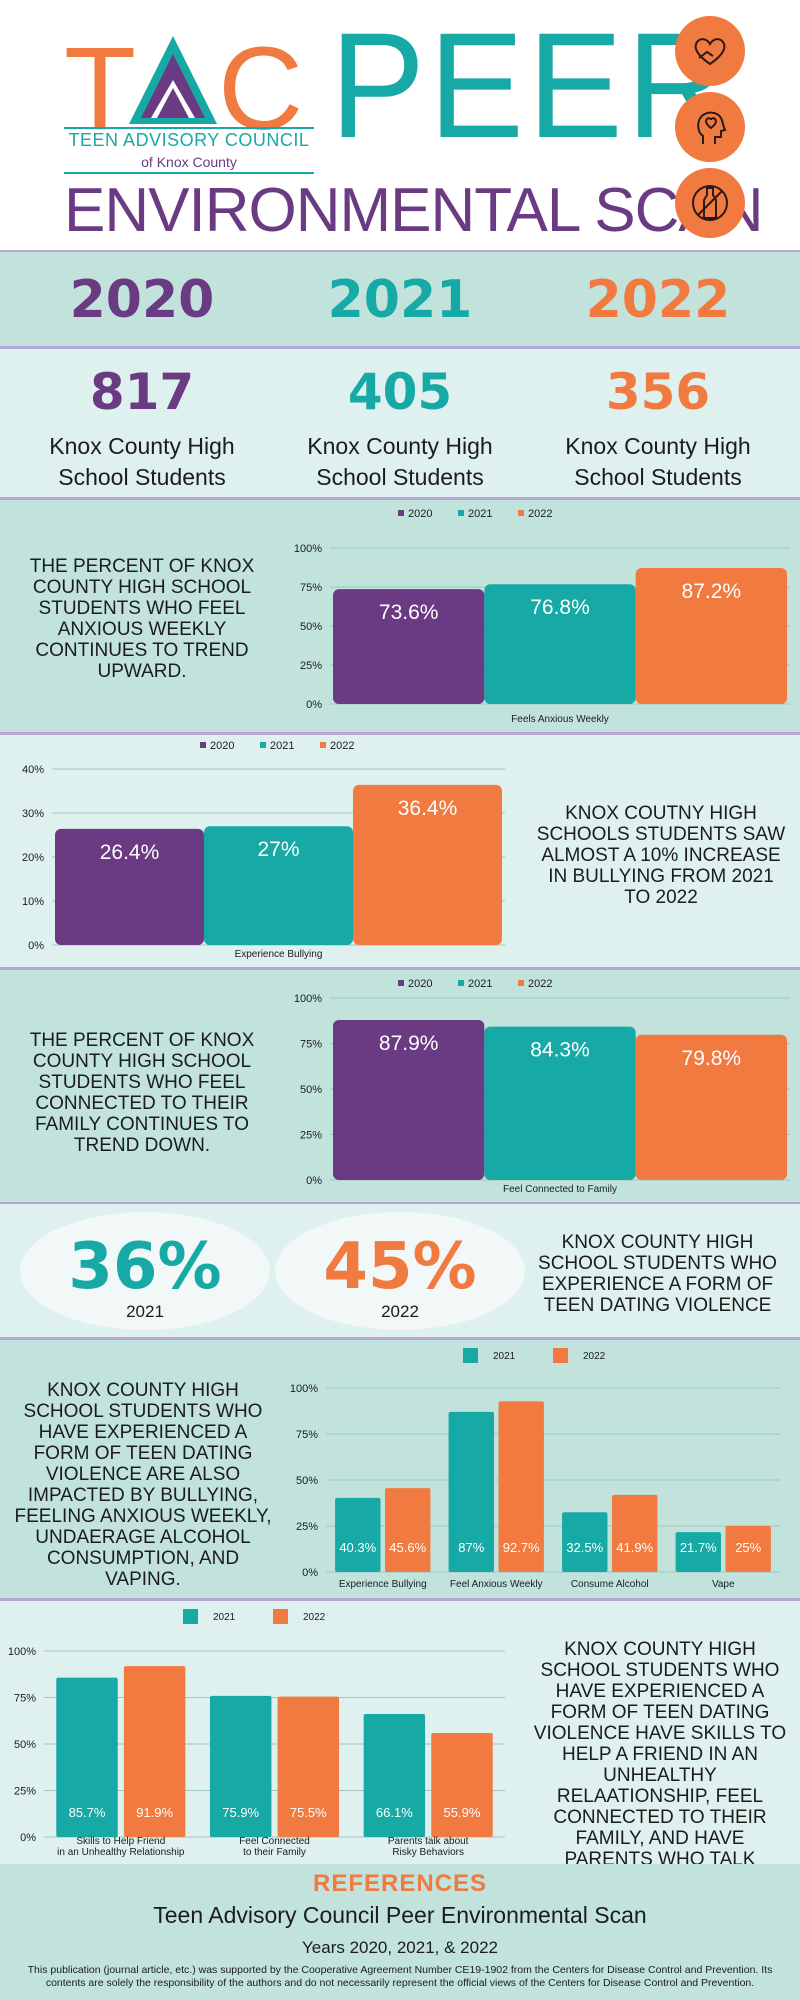 The height and width of the screenshot is (2000, 800). Describe the element at coordinates (278, 849) in the screenshot. I see `bar-value-label: 27%` at that location.